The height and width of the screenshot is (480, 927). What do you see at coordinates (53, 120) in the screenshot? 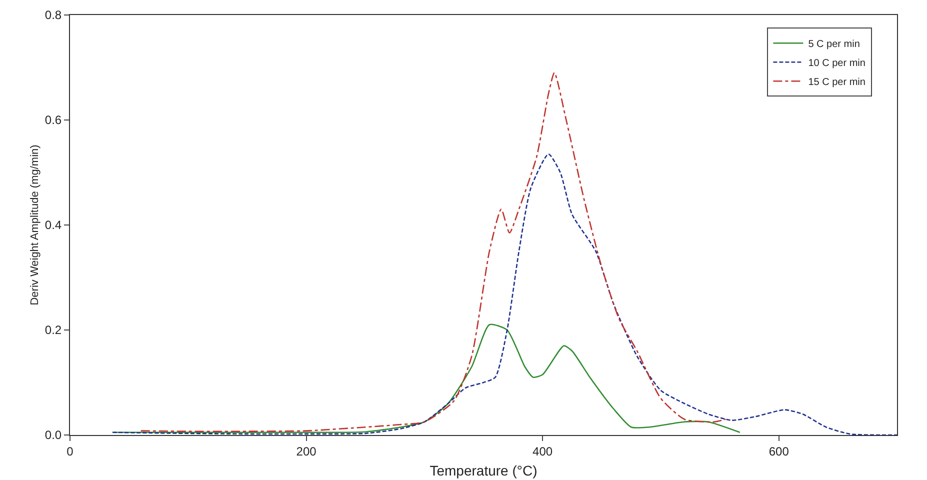
I see `y-tick-label: 0.6` at bounding box center [53, 120].